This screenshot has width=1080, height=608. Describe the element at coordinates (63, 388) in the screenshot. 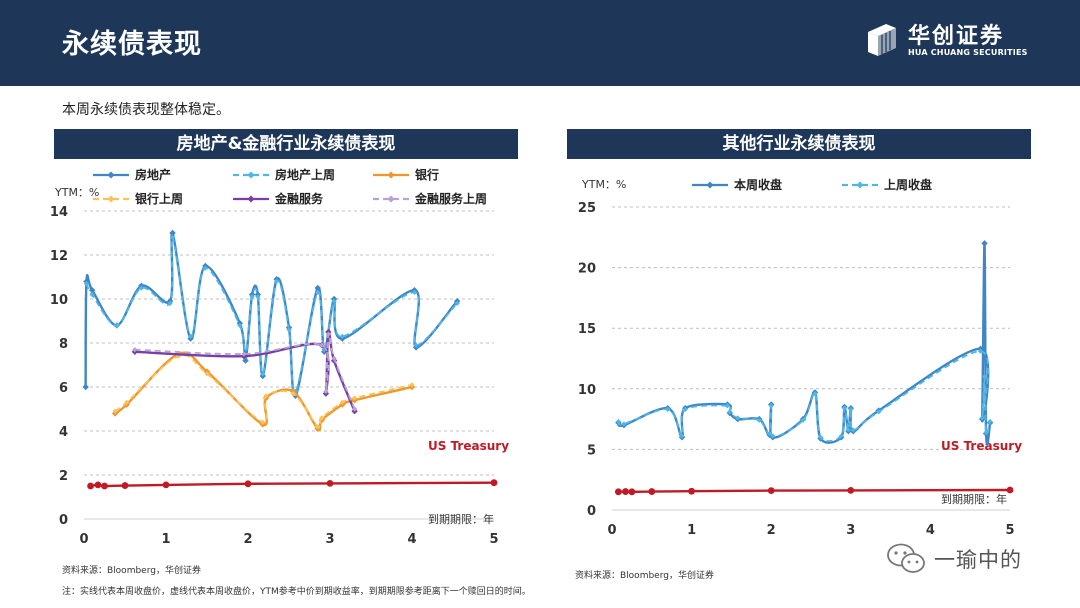

I see `chart1-y-tick-label: 6` at that location.